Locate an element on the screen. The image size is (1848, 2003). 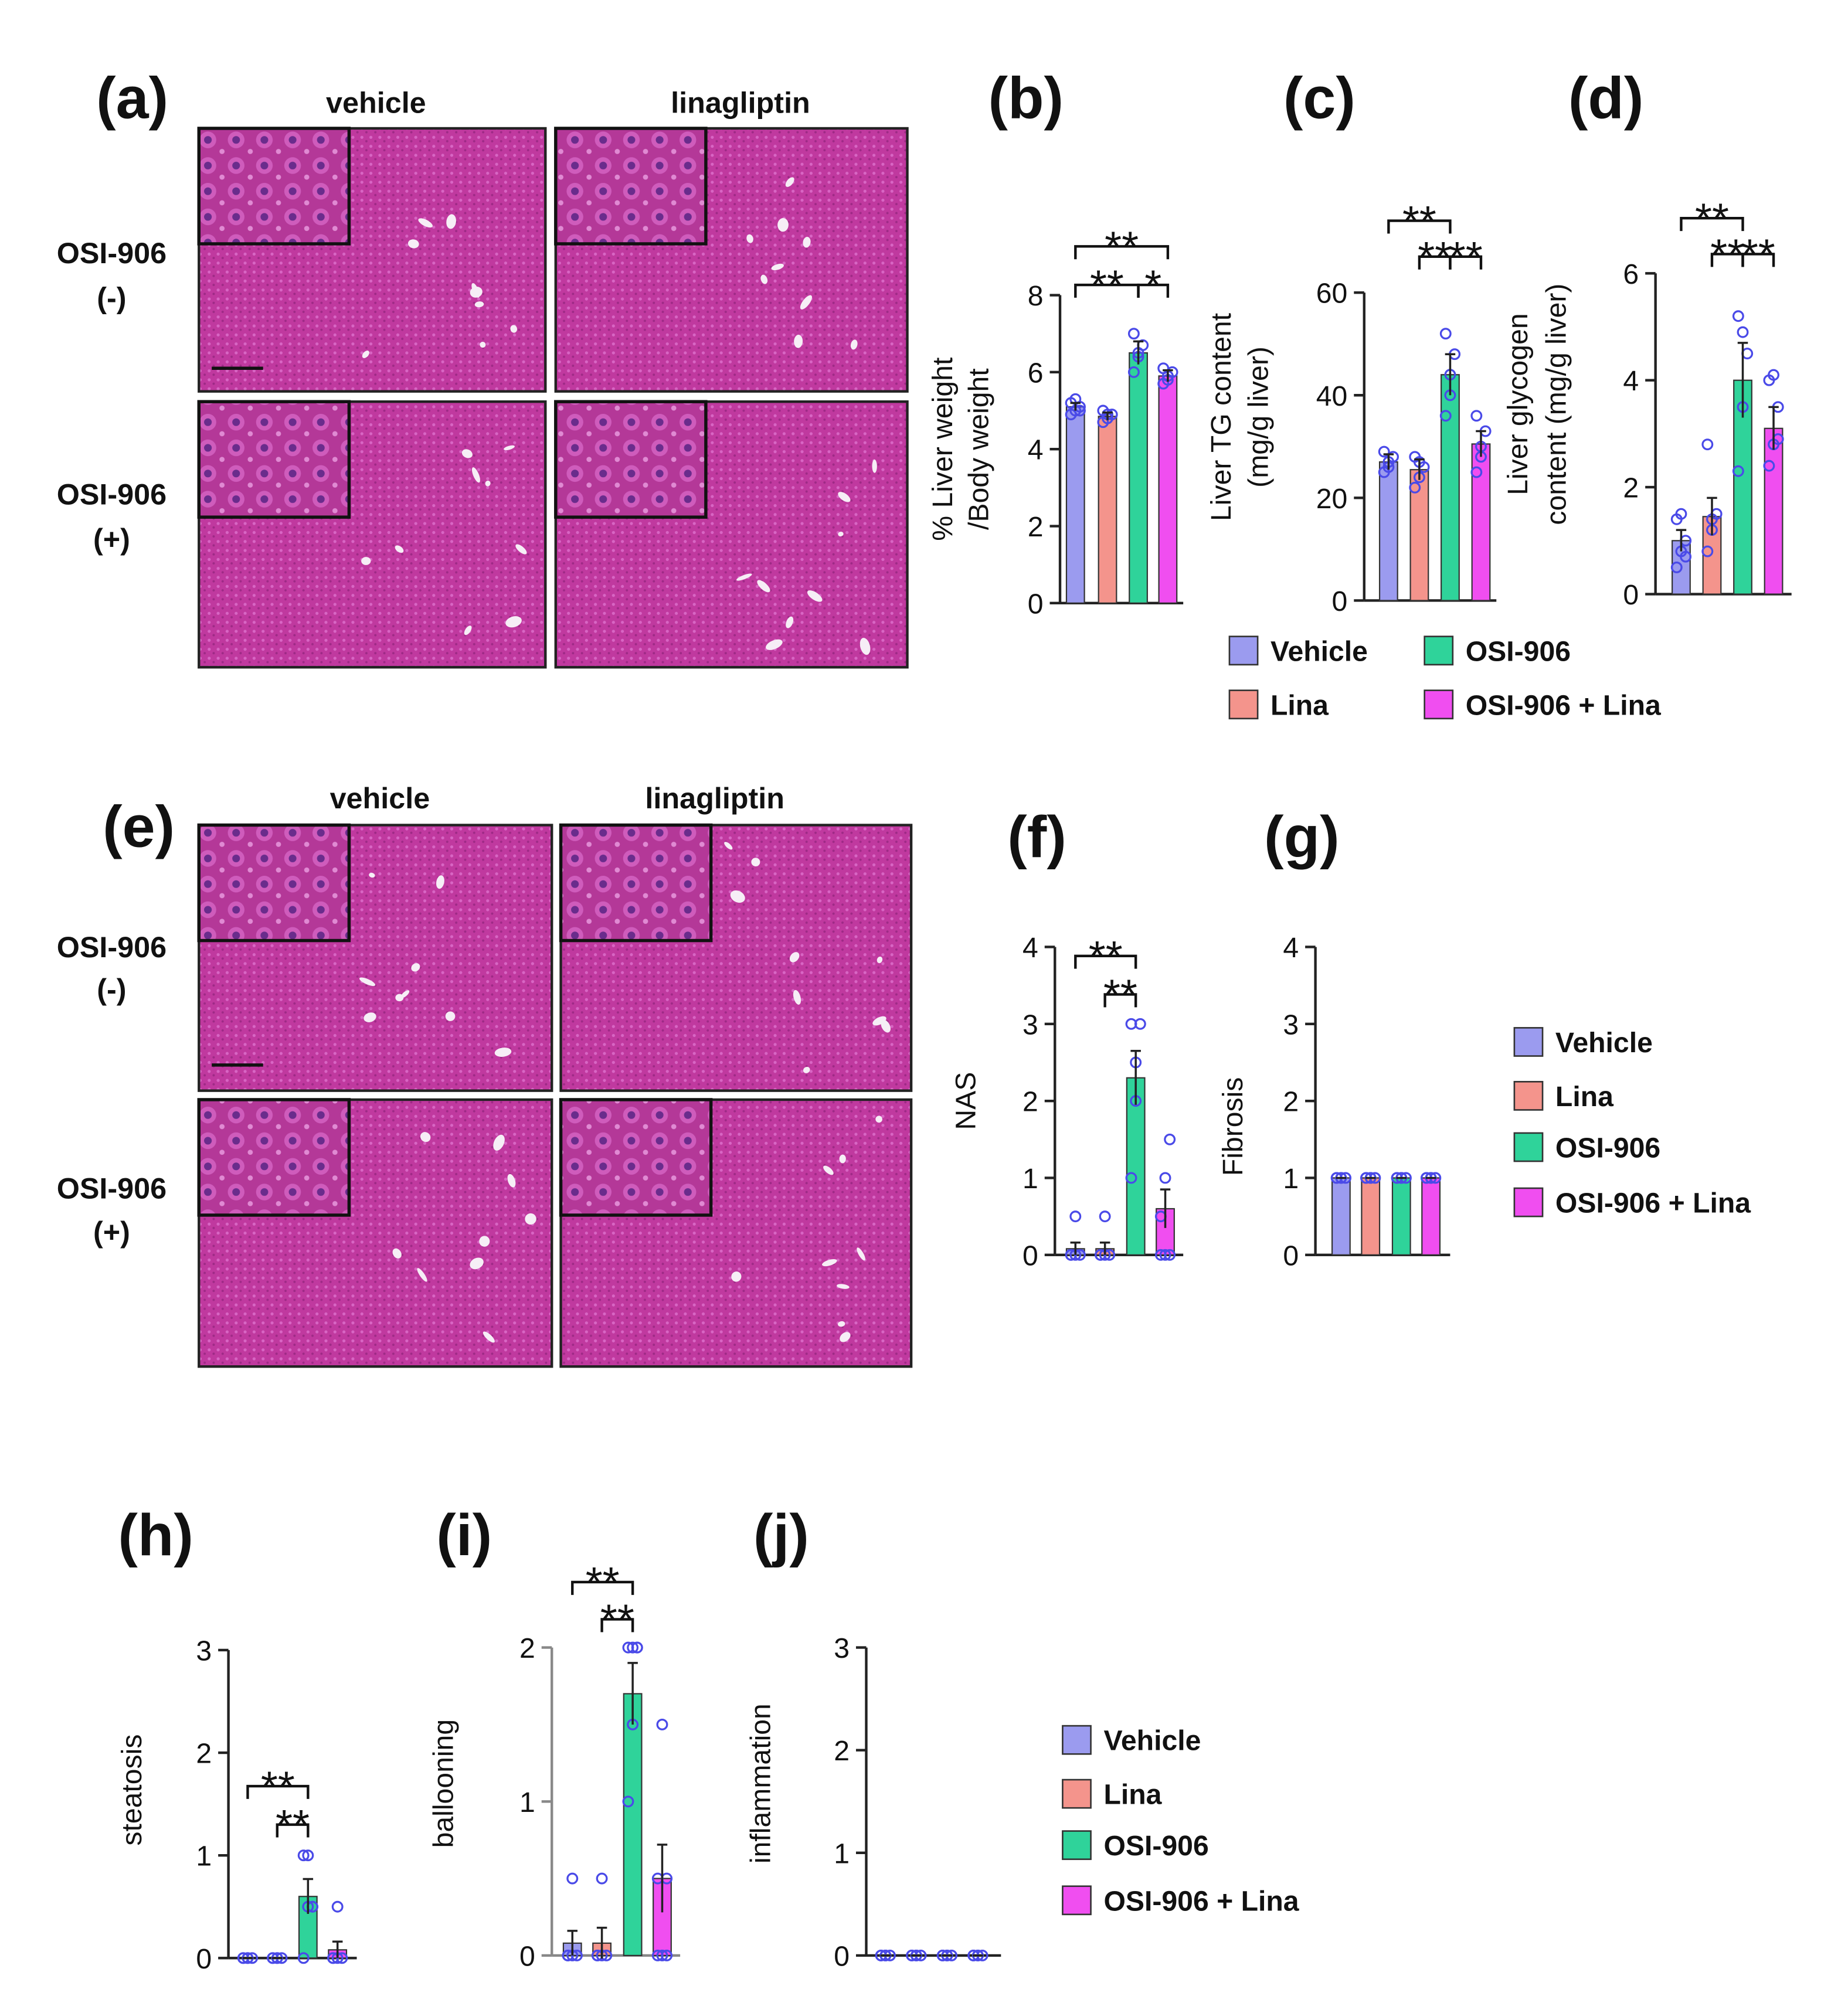
y-axis-label: % Liver weight is located at coordinates (943, 449).